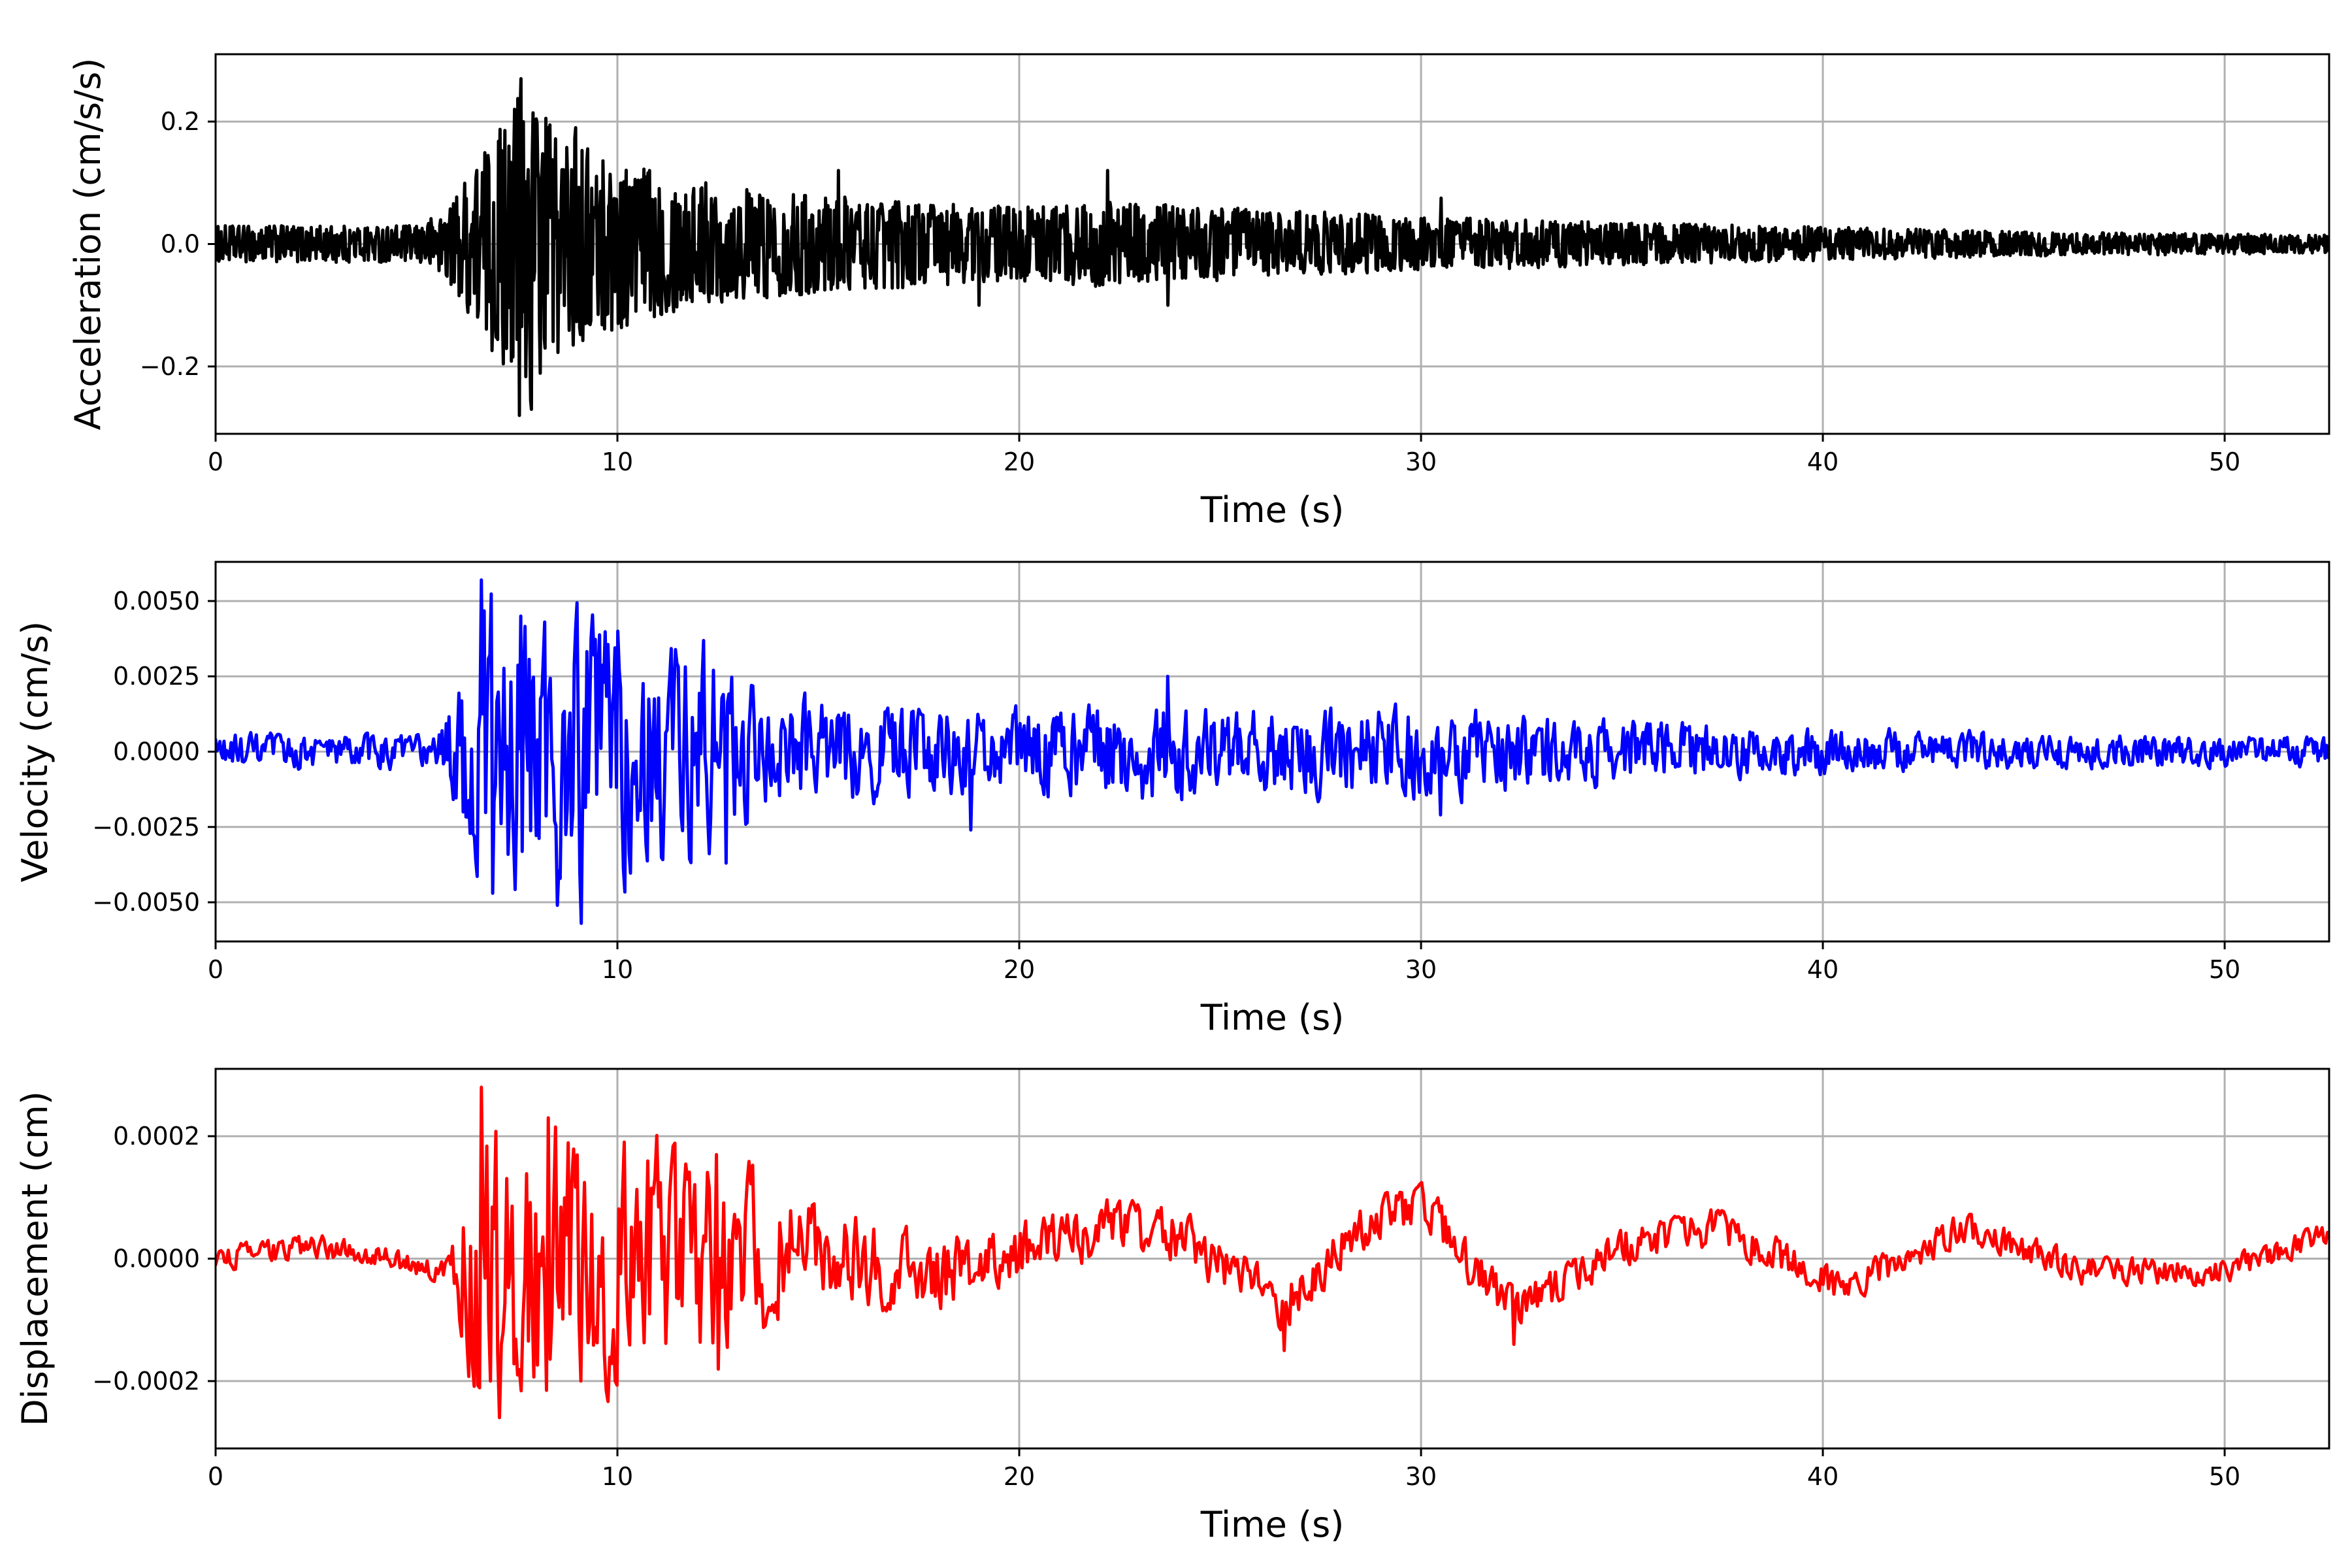 The image size is (2352, 1568). What do you see at coordinates (215, 969) in the screenshot?
I see `velocity-x-tick-label: 0` at bounding box center [215, 969].